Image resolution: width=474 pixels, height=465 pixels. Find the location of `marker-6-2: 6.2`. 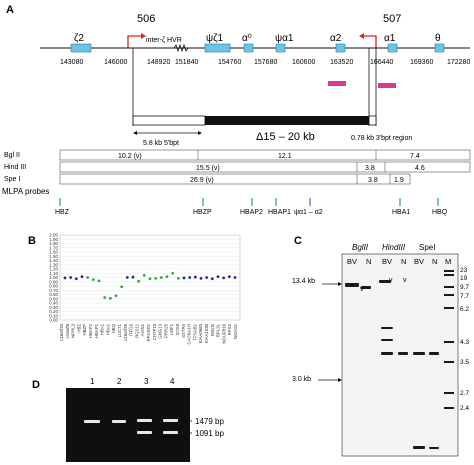

marker-6-2: 6.2 is located at coordinates (464, 309).